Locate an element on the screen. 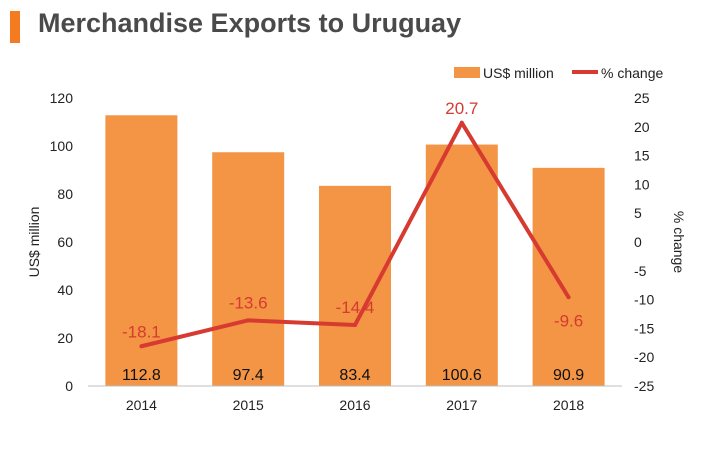 The height and width of the screenshot is (451, 710). y-axis-title: US$ million is located at coordinates (34, 242).